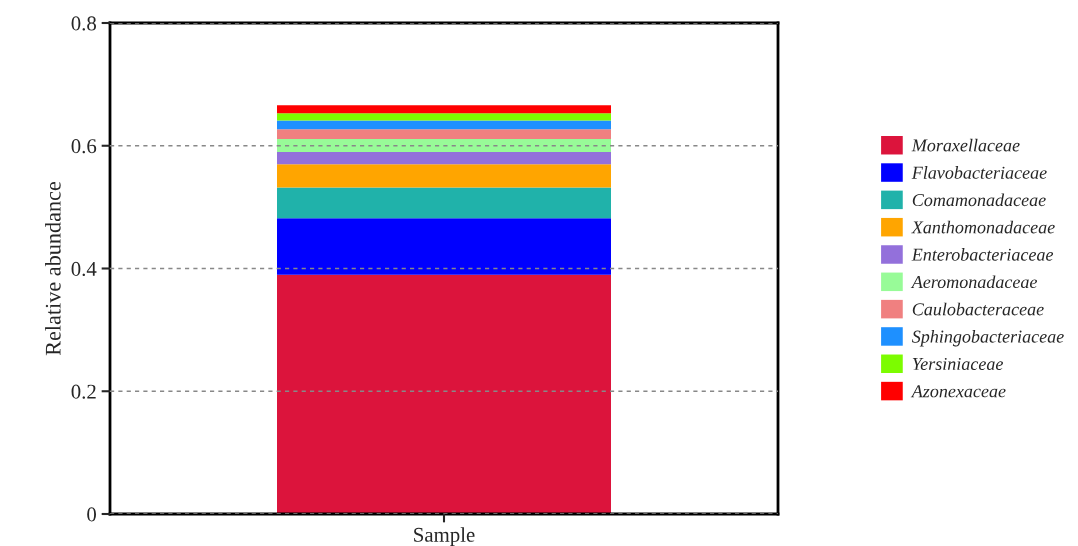 This screenshot has width=1078, height=546. What do you see at coordinates (444, 536) in the screenshot?
I see `x-tick-label: Sample` at bounding box center [444, 536].